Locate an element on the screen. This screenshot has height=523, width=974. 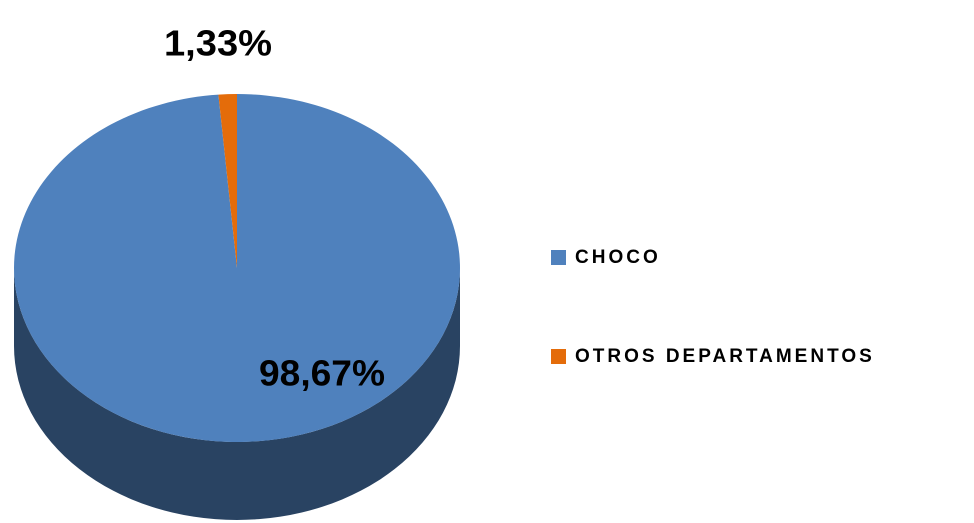
legend-label: OTROS DEPARTAMENTOS is located at coordinates (725, 356).